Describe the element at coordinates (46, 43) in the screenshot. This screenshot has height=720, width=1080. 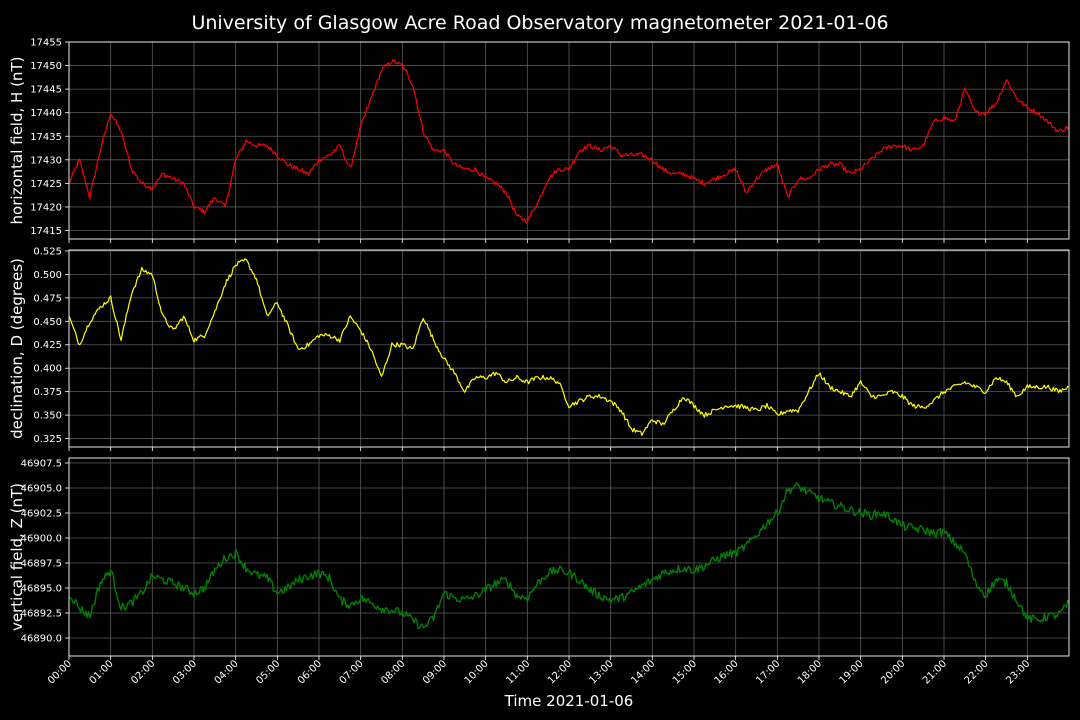
I see `y-tick-label: 17455` at that location.